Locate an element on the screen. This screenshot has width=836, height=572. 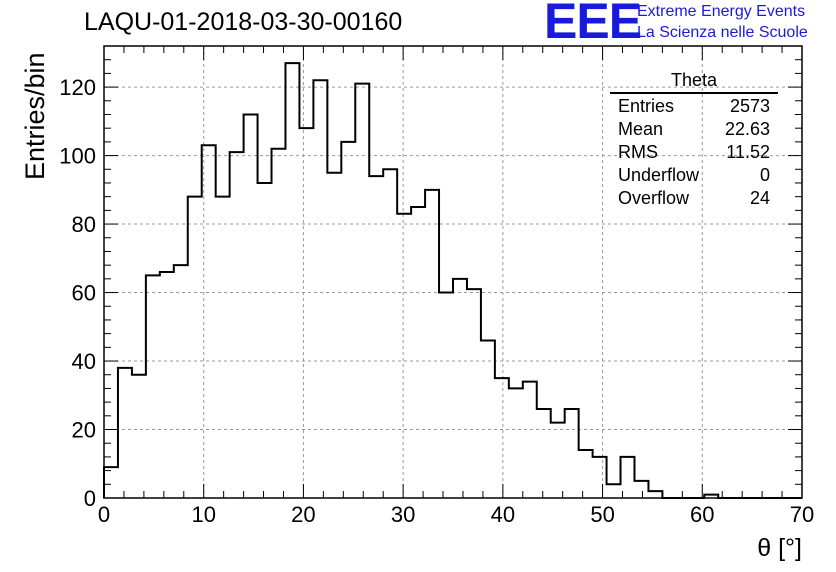
y-tick-label: 120 is located at coordinates (77, 87).